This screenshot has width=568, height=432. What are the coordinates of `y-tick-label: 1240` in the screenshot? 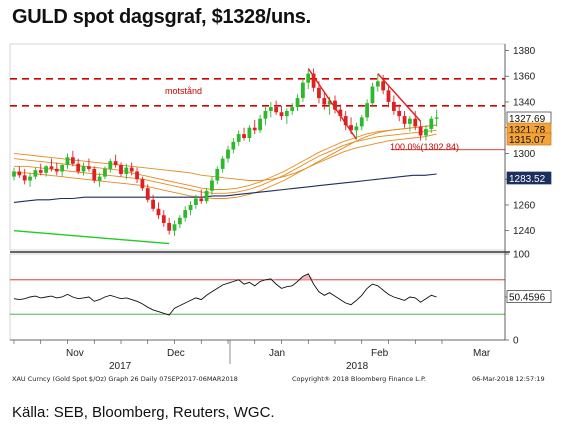 It's located at (524, 231).